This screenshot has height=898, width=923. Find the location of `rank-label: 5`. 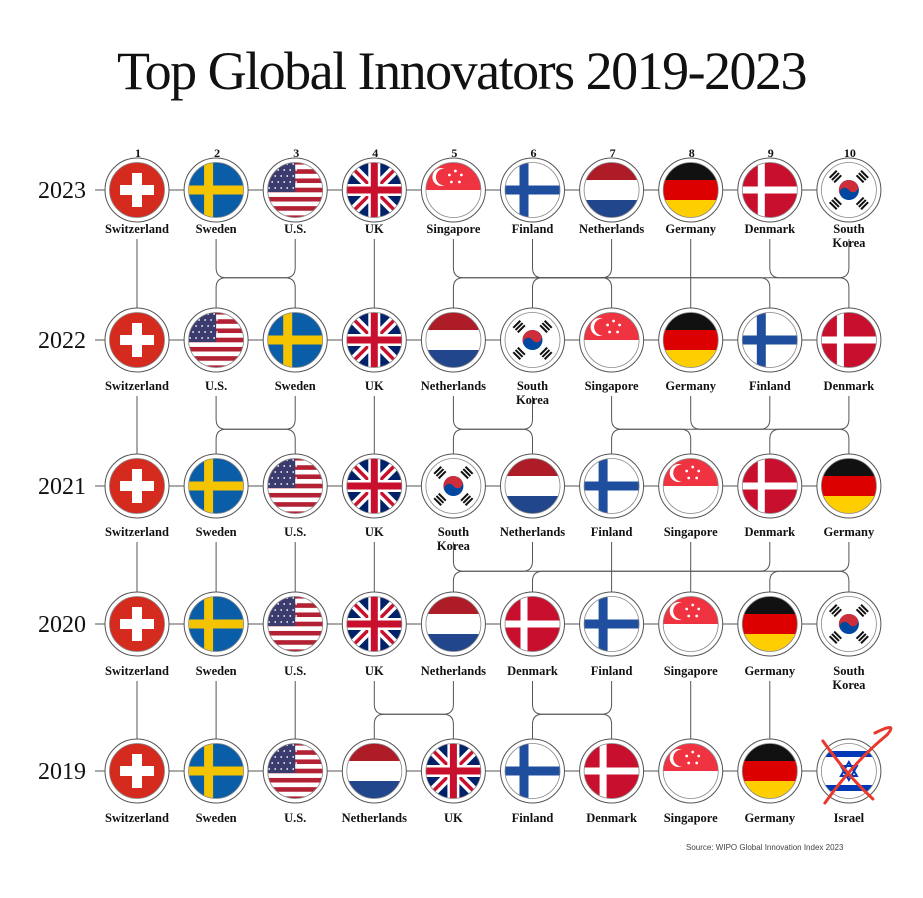

rank-label: 5 is located at coordinates (454, 153).